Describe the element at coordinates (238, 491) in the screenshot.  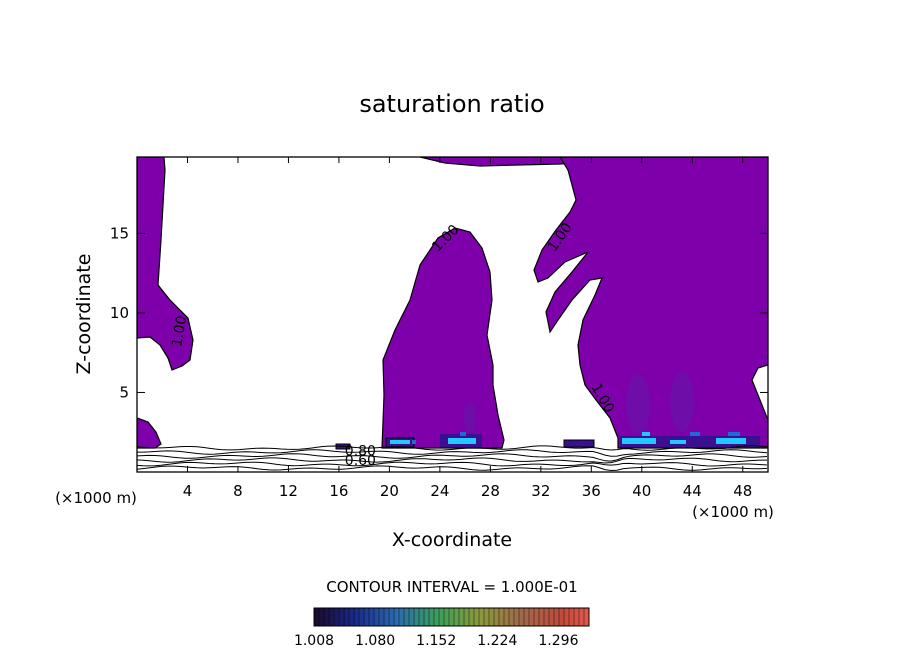
I see `x-tick-label: 8` at that location.